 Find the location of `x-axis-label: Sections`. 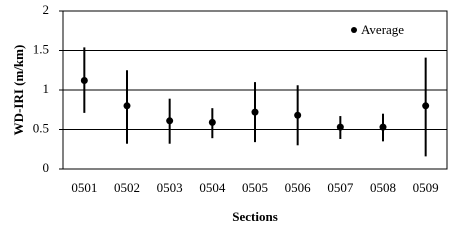

x-axis-label: Sections is located at coordinates (255, 216).